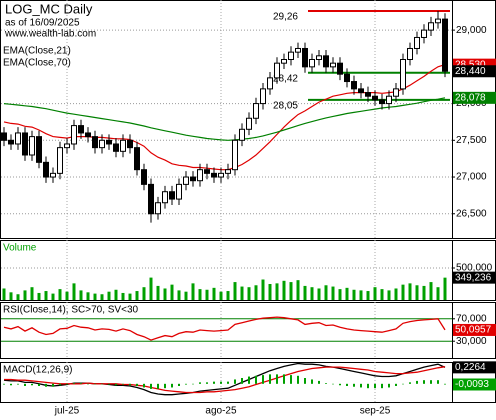 This screenshot has width=496, height=420. I want to click on panel-title: MACD(12,26,9), so click(37, 370).